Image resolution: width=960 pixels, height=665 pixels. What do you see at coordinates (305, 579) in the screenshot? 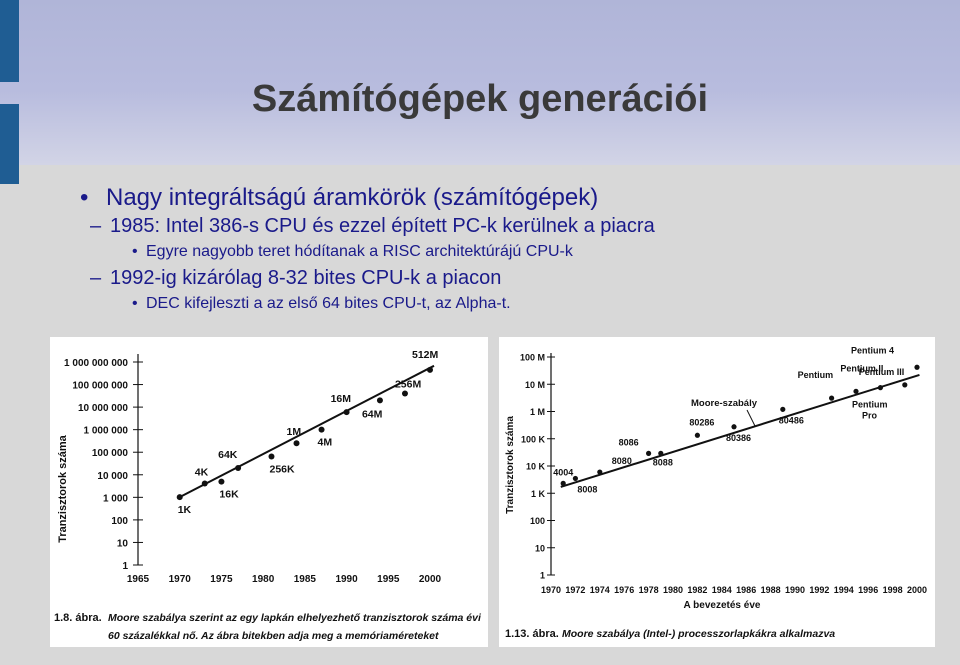
I see `chart1-x-tick-label: 1985` at bounding box center [305, 579].